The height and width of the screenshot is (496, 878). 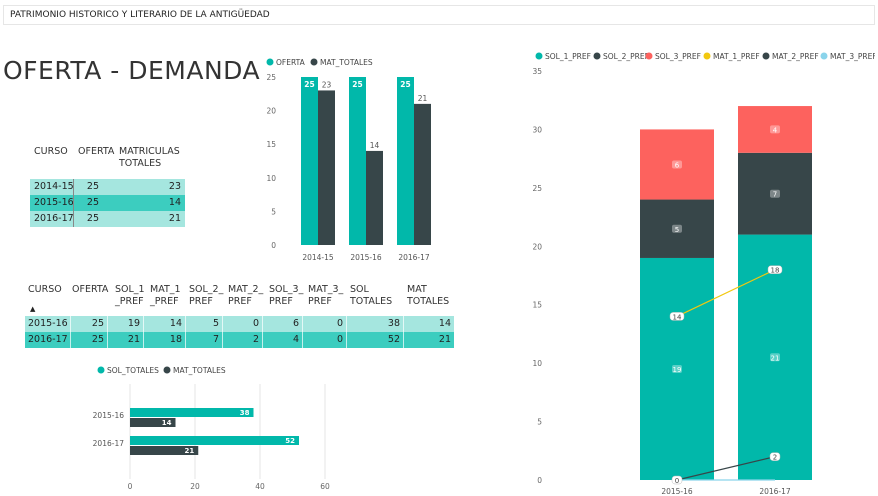 I want to click on y-tick-label: 5, so click(x=539, y=422).